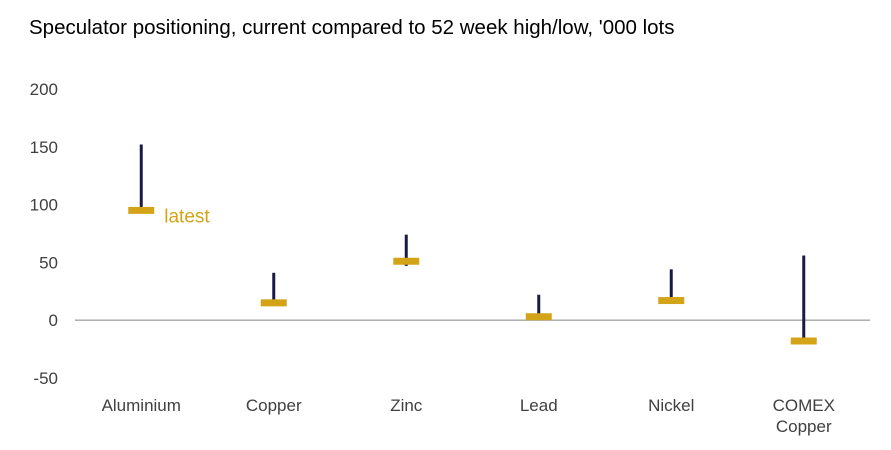  What do you see at coordinates (539, 405) in the screenshot?
I see `category-label: Lead` at bounding box center [539, 405].